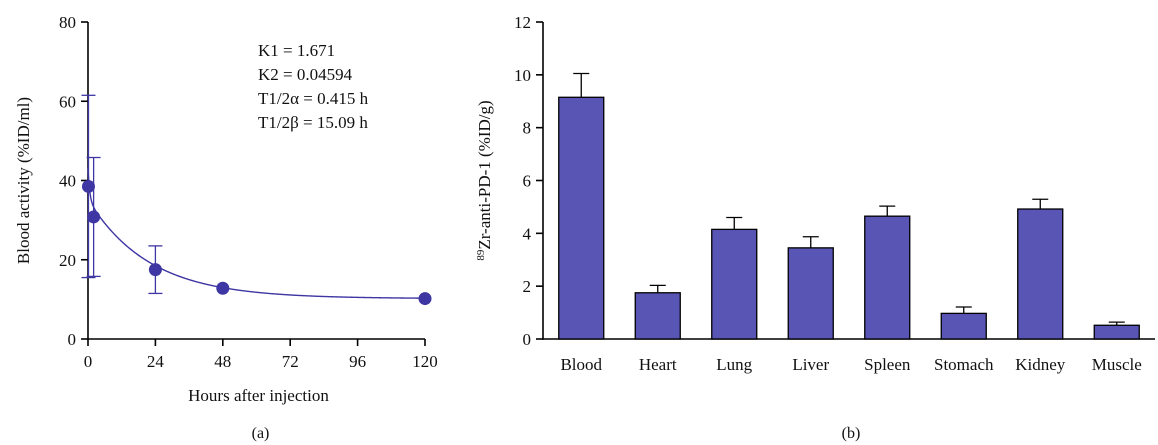 Image resolution: width=1158 pixels, height=445 pixels. What do you see at coordinates (67, 101) in the screenshot?
I see `y-tick-label: 60` at bounding box center [67, 101].